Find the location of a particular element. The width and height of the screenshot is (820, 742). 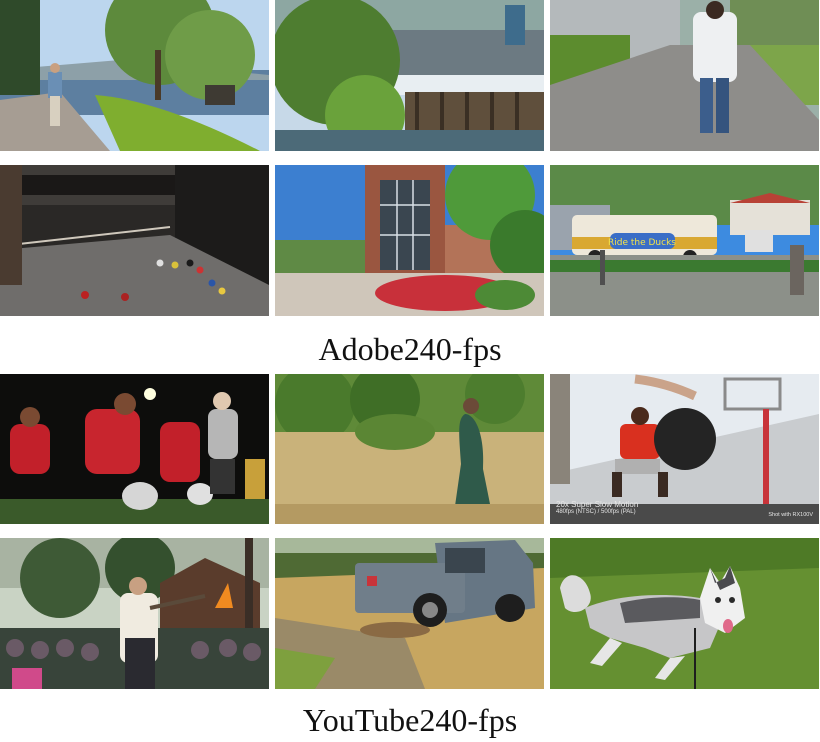

overlay-slowmo-fps: 480fps (NTSC) / 500fps (PAL) is located at coordinates (596, 512).